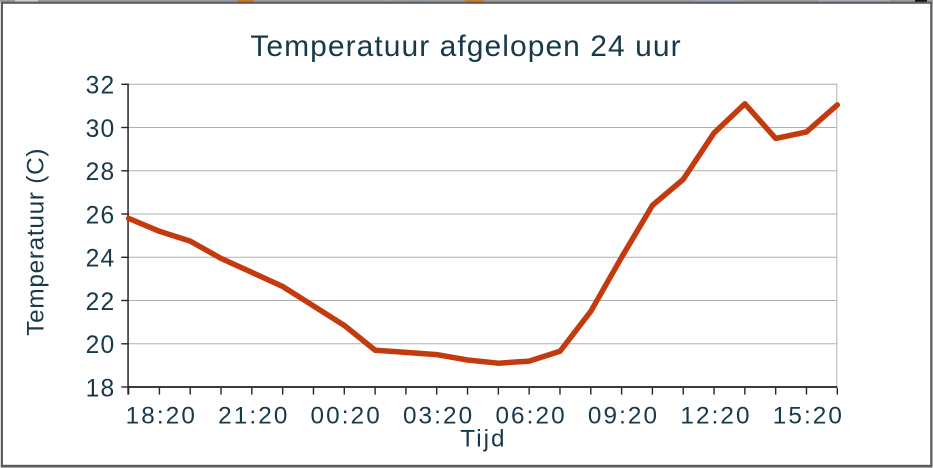 This screenshot has height=468, width=933. I want to click on svg-text: Tijd, so click(483, 439).